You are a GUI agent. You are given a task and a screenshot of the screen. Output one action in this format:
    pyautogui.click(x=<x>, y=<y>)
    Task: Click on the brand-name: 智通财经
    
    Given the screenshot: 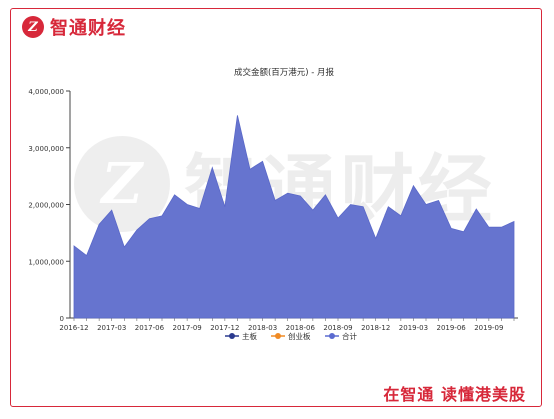 What is the action you would take?
    pyautogui.click(x=88, y=28)
    